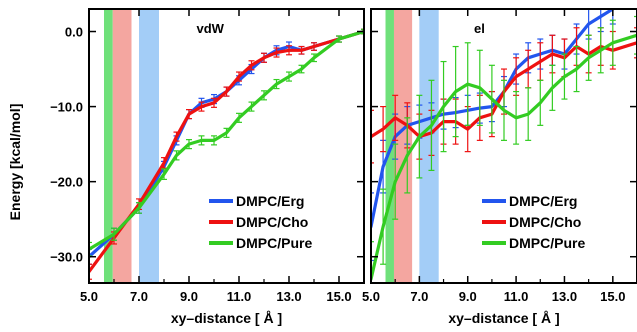 This screenshot has width=637, height=332. I want to click on y-tick-label: −20.0, so click(66, 182).